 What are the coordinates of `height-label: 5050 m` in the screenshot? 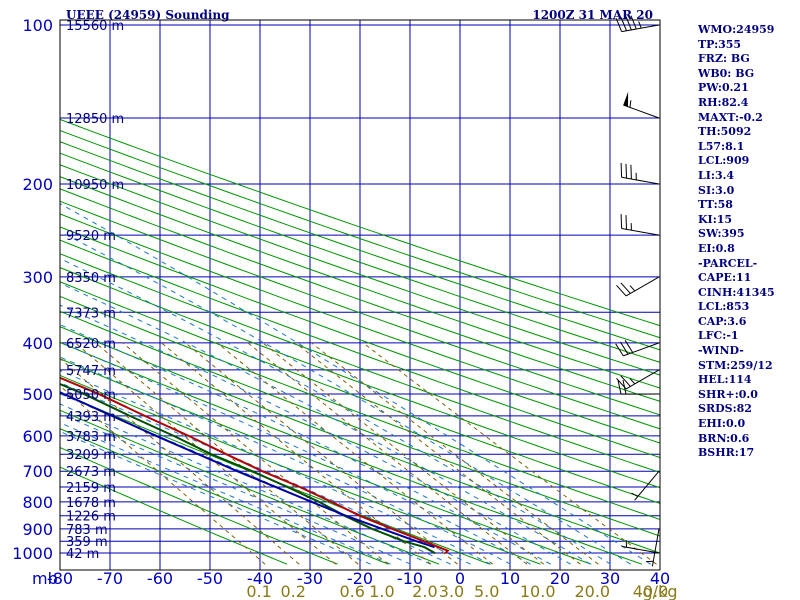 It's located at (91, 395).